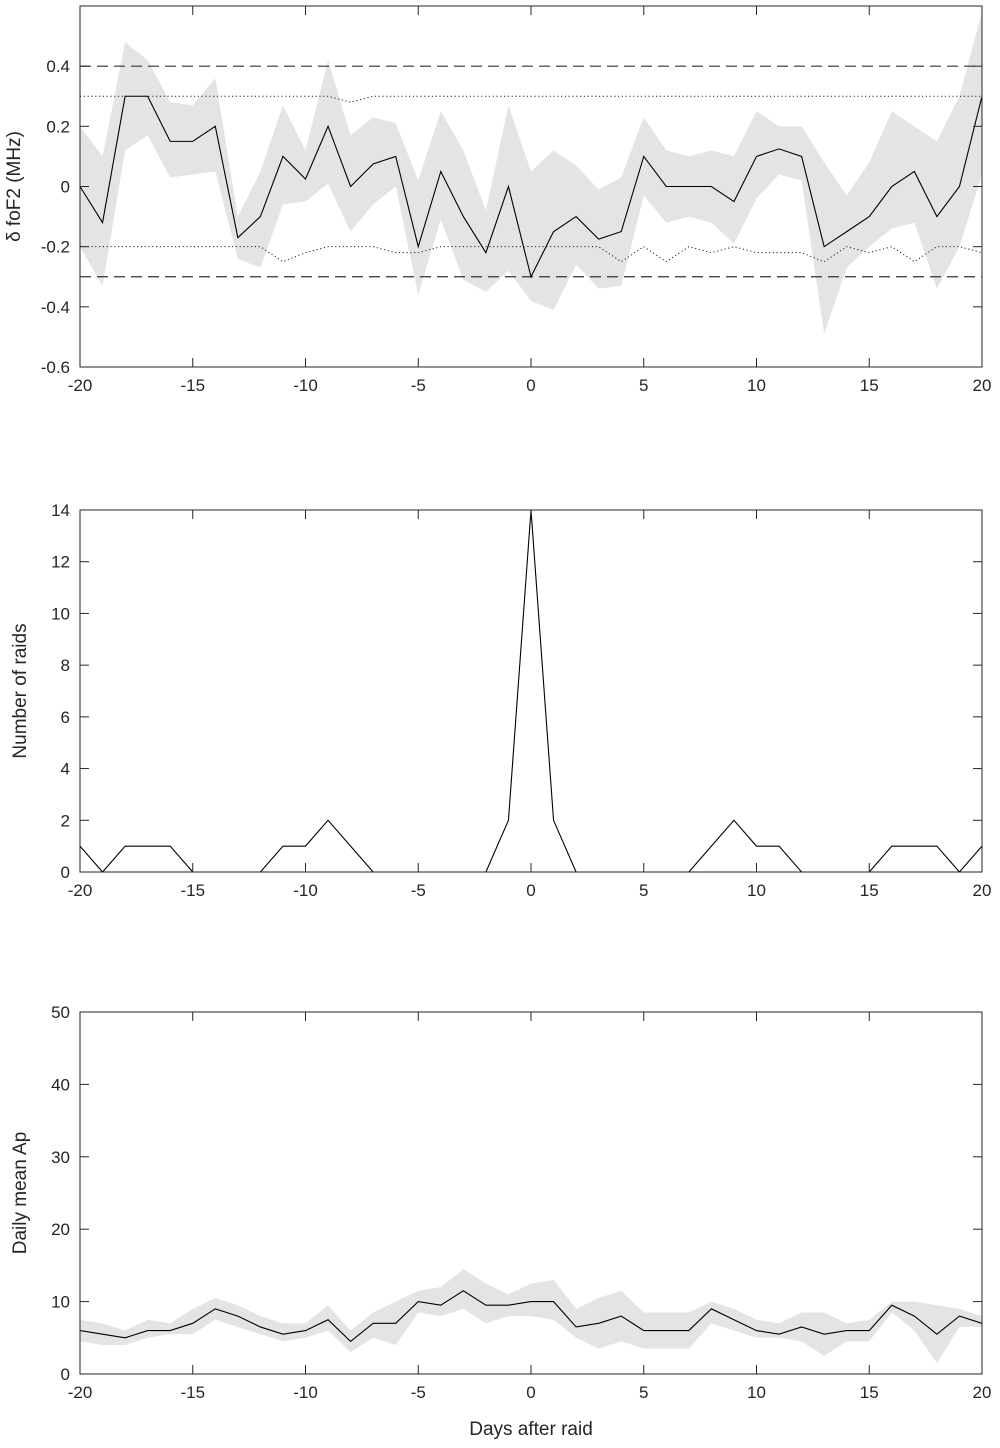 The image size is (1000, 1448). Describe the element at coordinates (531, 99) in the screenshot. I see `series-upper-quartile-threshold` at that location.